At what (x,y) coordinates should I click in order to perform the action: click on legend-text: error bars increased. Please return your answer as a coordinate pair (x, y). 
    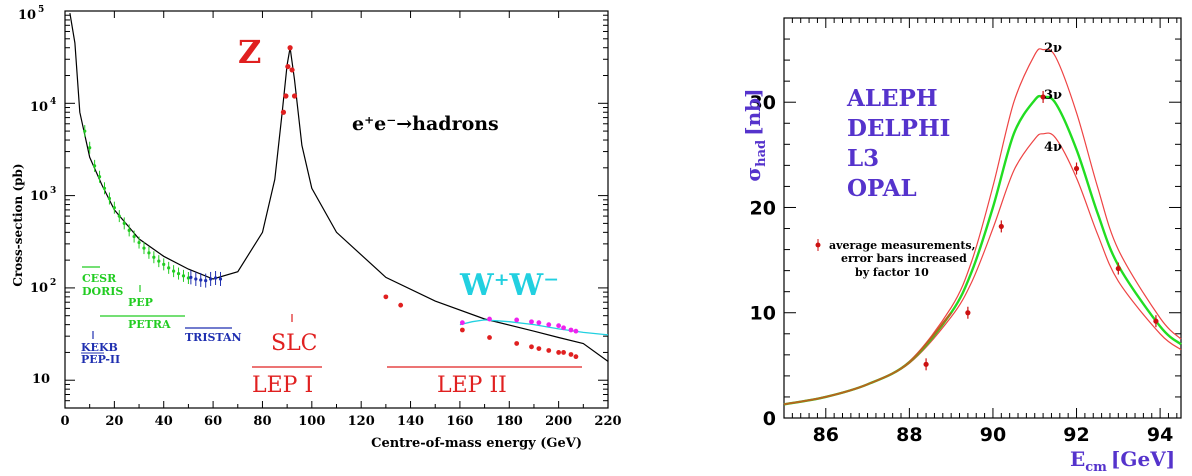
    Looking at the image, I should click on (904, 258).